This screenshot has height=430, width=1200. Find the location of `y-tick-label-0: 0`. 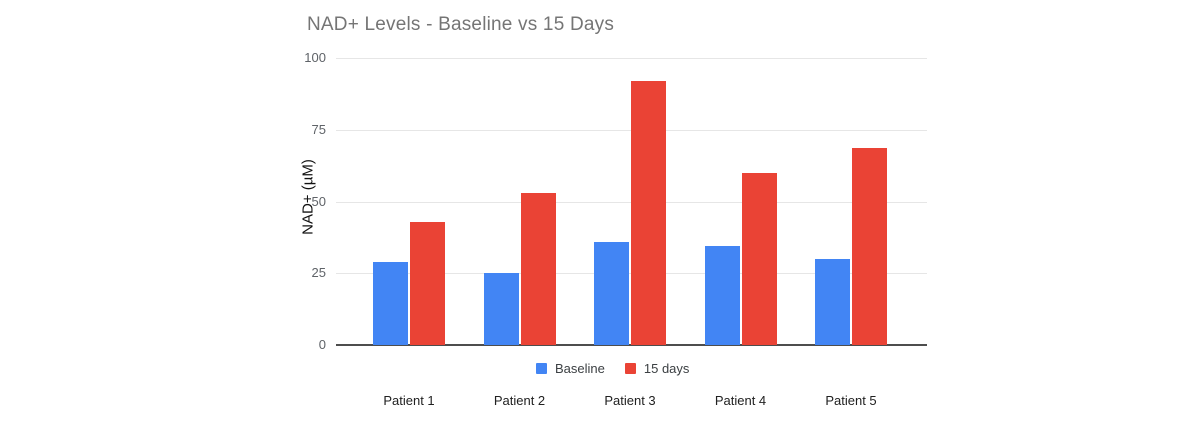

y-tick-label-0: 0 is located at coordinates (322, 344).